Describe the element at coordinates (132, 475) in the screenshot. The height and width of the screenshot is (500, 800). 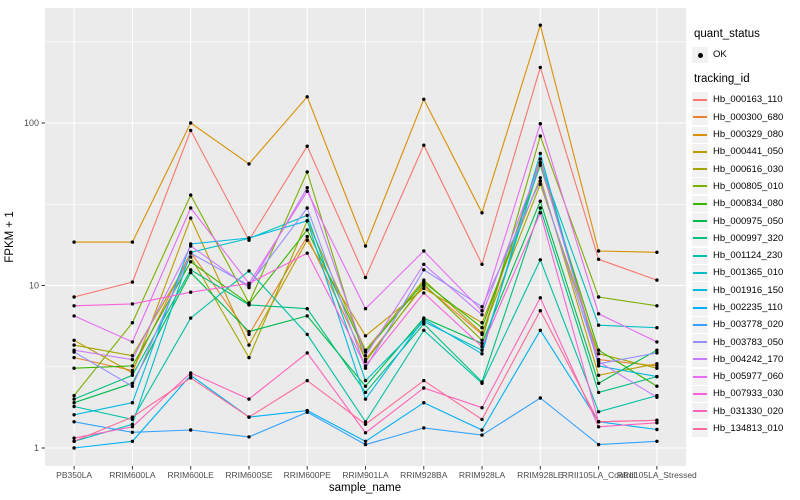
I see `x-tick-label: RRIM600LA` at that location.